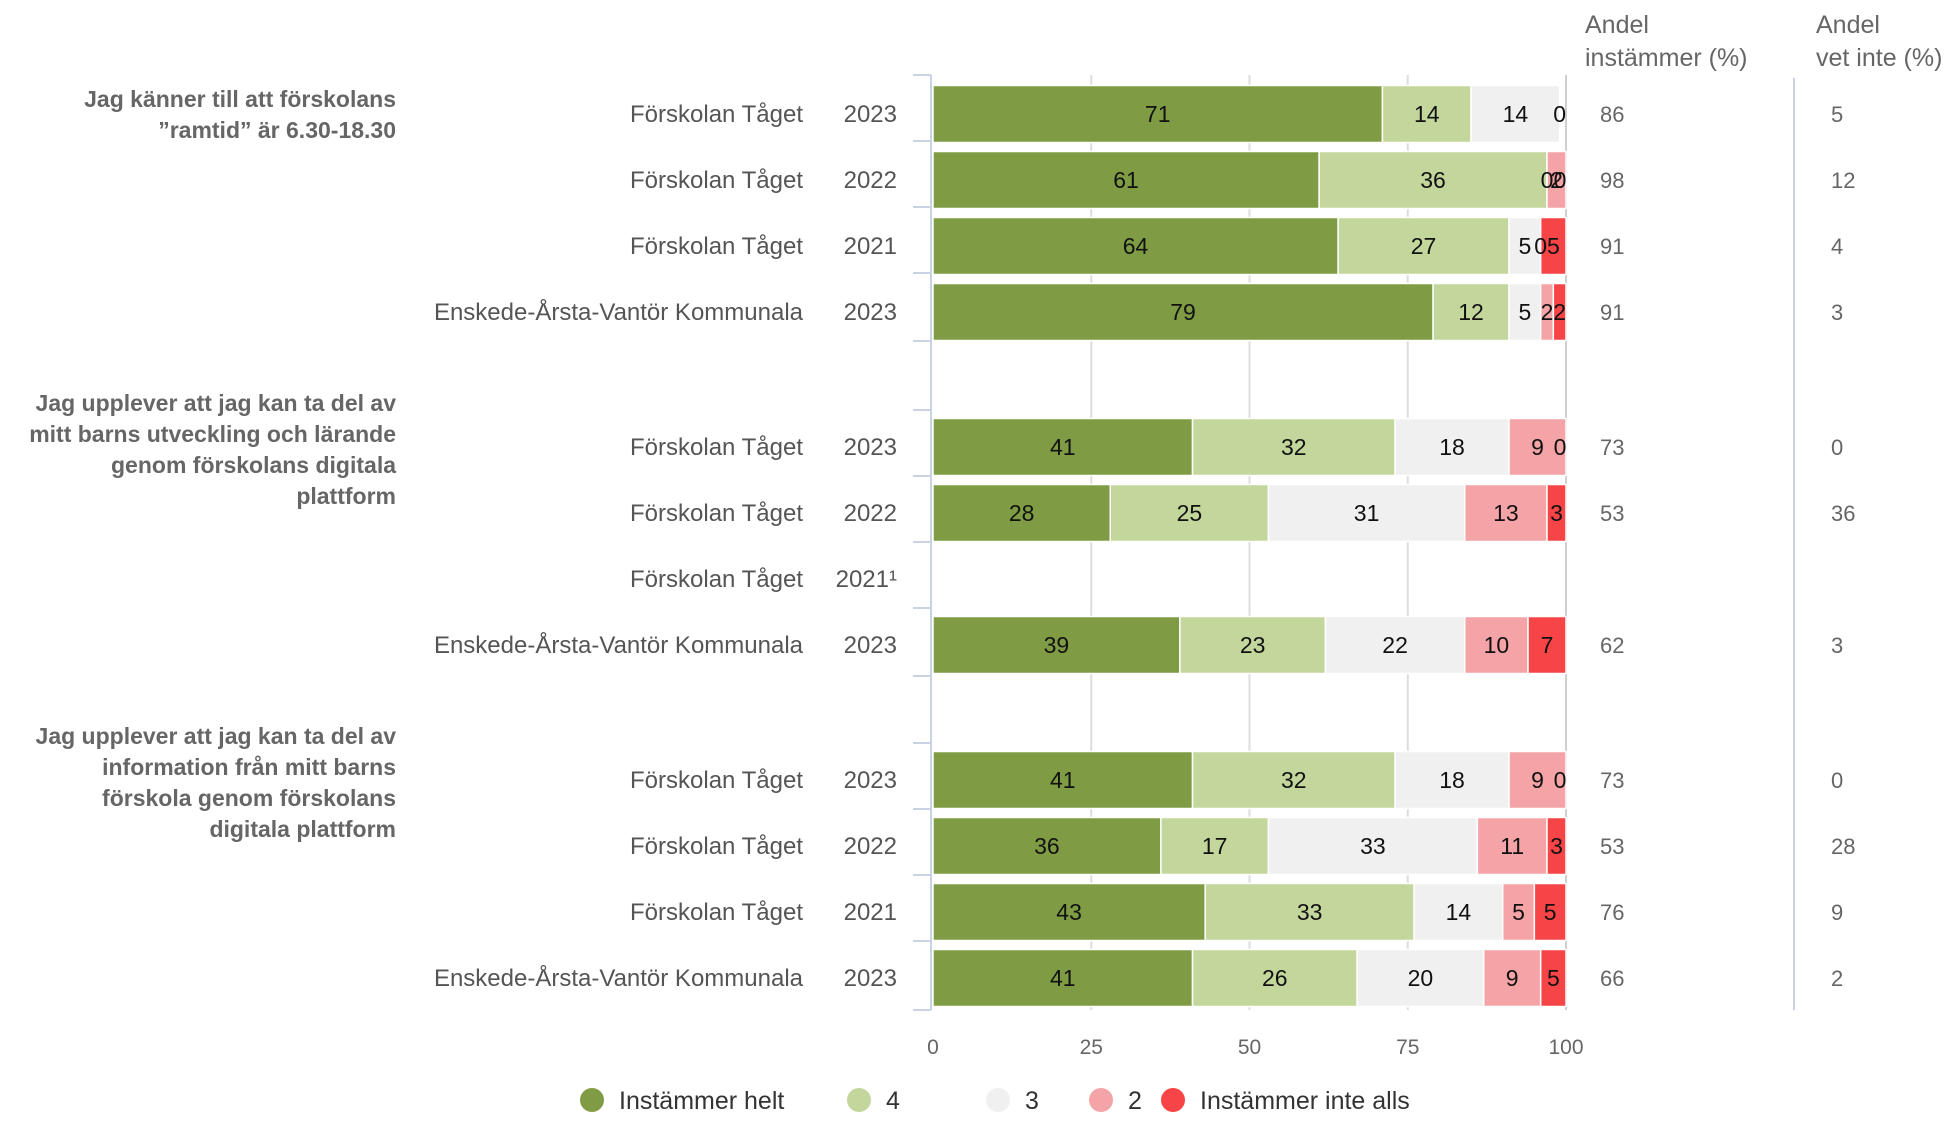 The width and height of the screenshot is (1955, 1126). What do you see at coordinates (866, 579) in the screenshot?
I see `row-year-label: 2021¹` at bounding box center [866, 579].